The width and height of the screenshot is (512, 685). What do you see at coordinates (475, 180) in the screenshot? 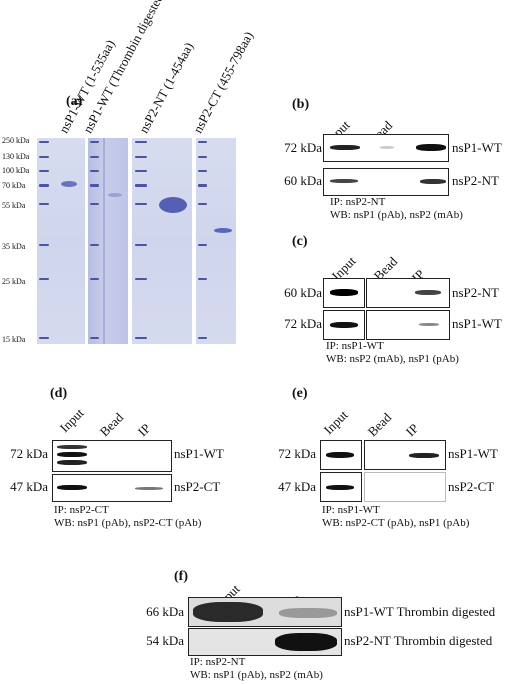
I see `panel-b-protein-2: nsP2-NT` at bounding box center [475, 180].